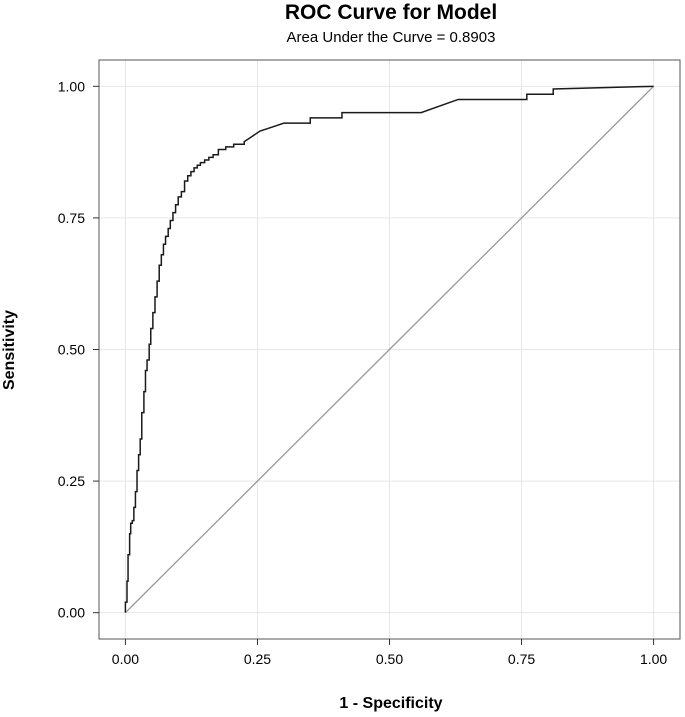 Image resolution: width=685 pixels, height=717 pixels. Describe the element at coordinates (71, 218) in the screenshot. I see `y-tick-label: 0.75` at that location.